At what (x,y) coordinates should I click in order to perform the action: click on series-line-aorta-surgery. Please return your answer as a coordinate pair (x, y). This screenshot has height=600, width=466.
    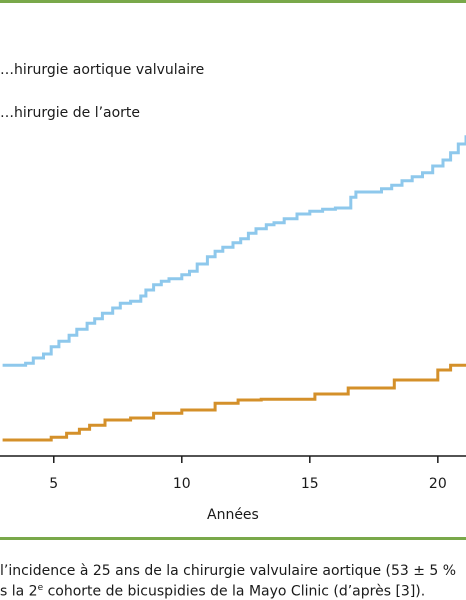
    Looking at the image, I should click on (234, 402).